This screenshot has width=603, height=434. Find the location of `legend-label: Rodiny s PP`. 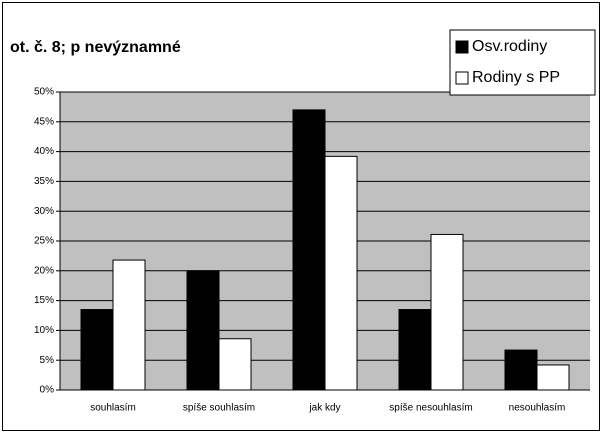

legend-label: Rodiny s PP is located at coordinates (516, 77).